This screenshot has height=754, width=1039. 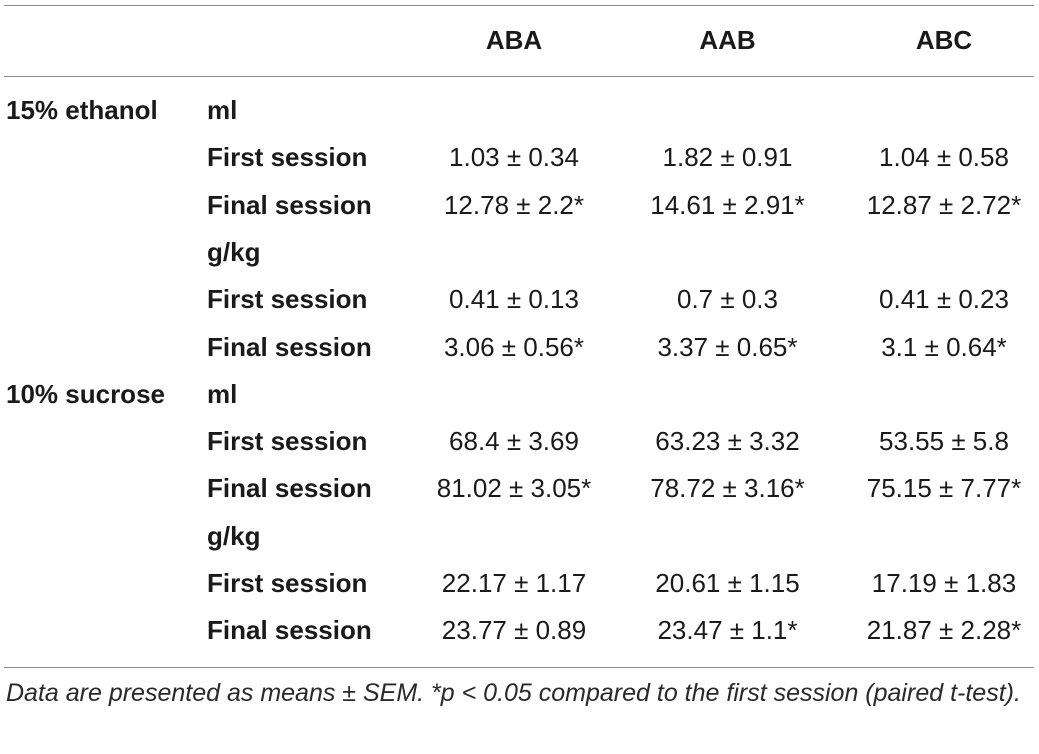 What do you see at coordinates (727, 630) in the screenshot?
I see `cell-aab: 23.47 ± 1.1*` at bounding box center [727, 630].